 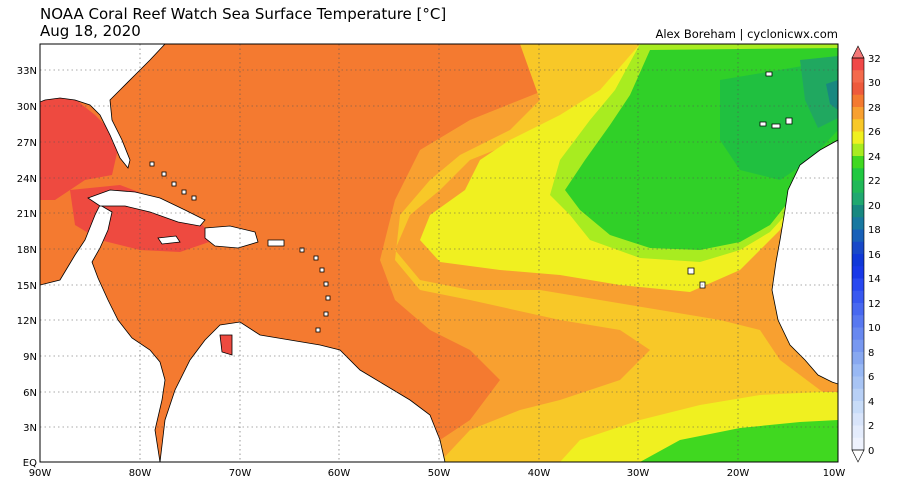 I want to click on lon-label: 80W, so click(x=140, y=473).